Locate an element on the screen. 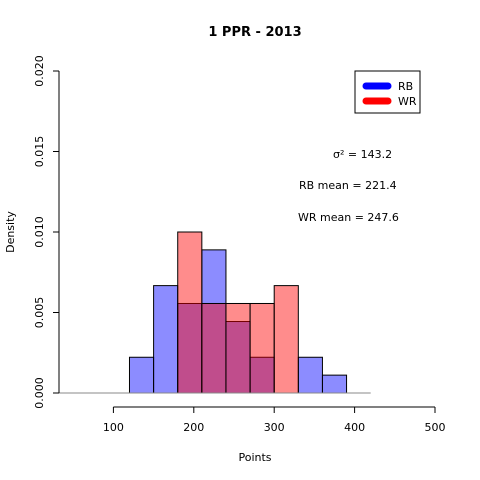 The image size is (480, 480). x-tick-label-400: 400 is located at coordinates (354, 427).